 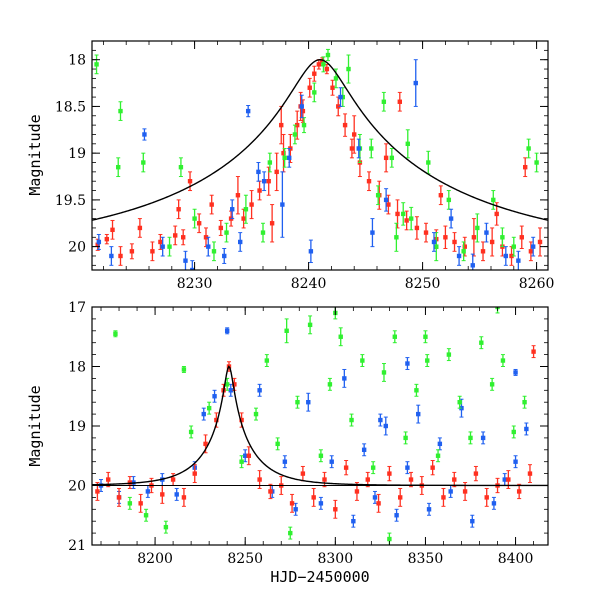 What do you see at coordinates (319, 577) in the screenshot?
I see `bottom-x-axis-label: HJD−2450000` at bounding box center [319, 577].